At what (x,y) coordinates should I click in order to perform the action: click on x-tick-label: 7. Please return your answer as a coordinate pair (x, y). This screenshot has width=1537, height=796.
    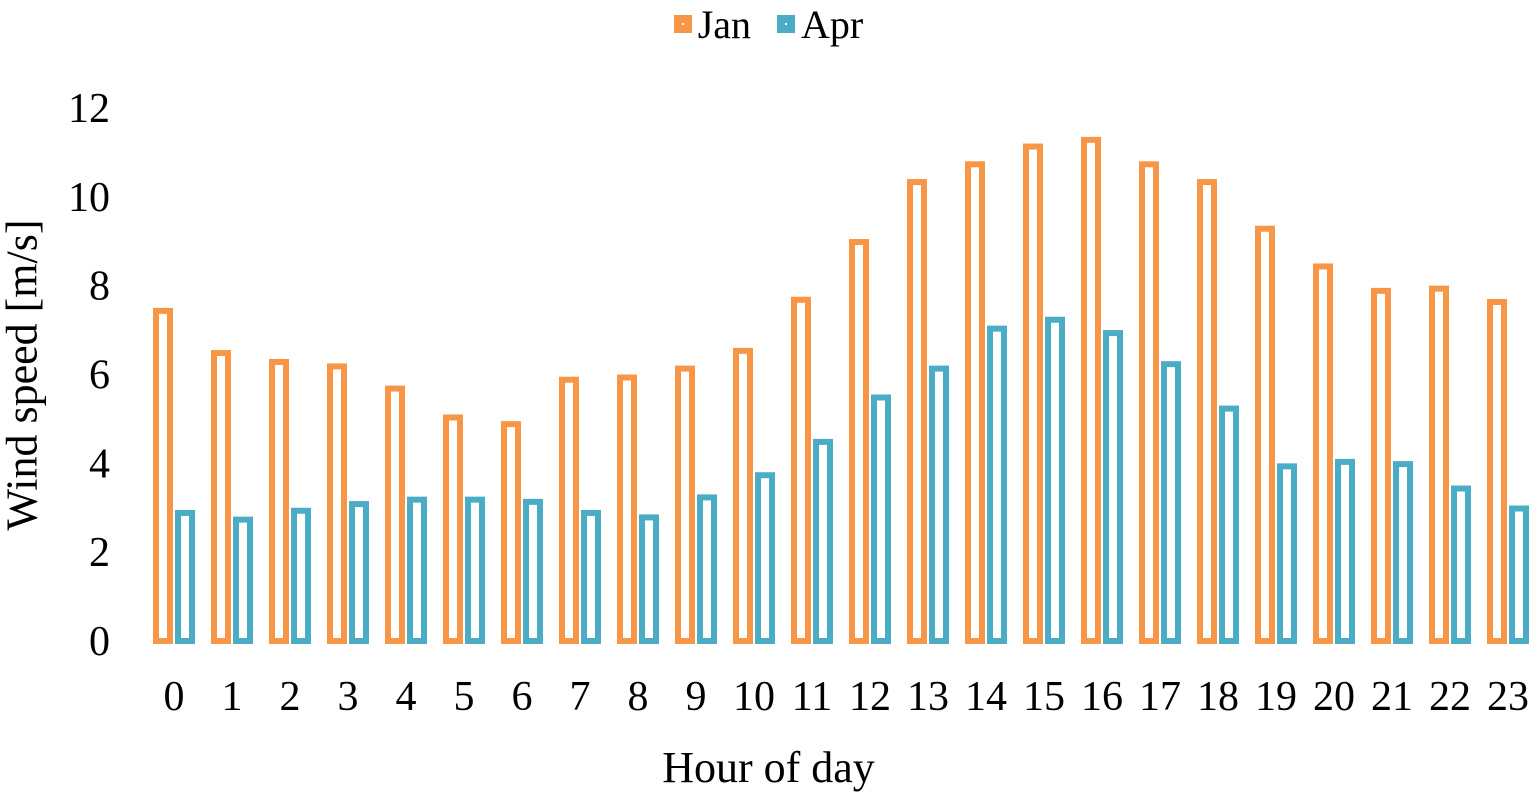
    Looking at the image, I should click on (580, 697).